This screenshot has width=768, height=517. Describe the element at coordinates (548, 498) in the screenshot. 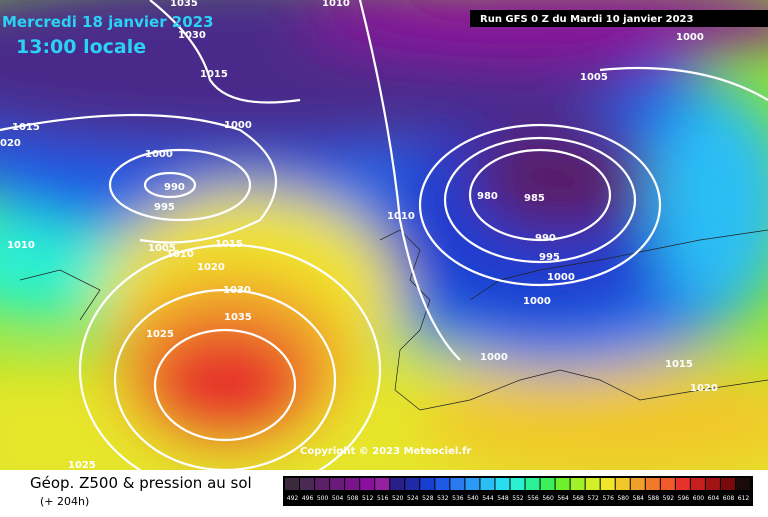

I see `colorbar-label: 560` at that location.